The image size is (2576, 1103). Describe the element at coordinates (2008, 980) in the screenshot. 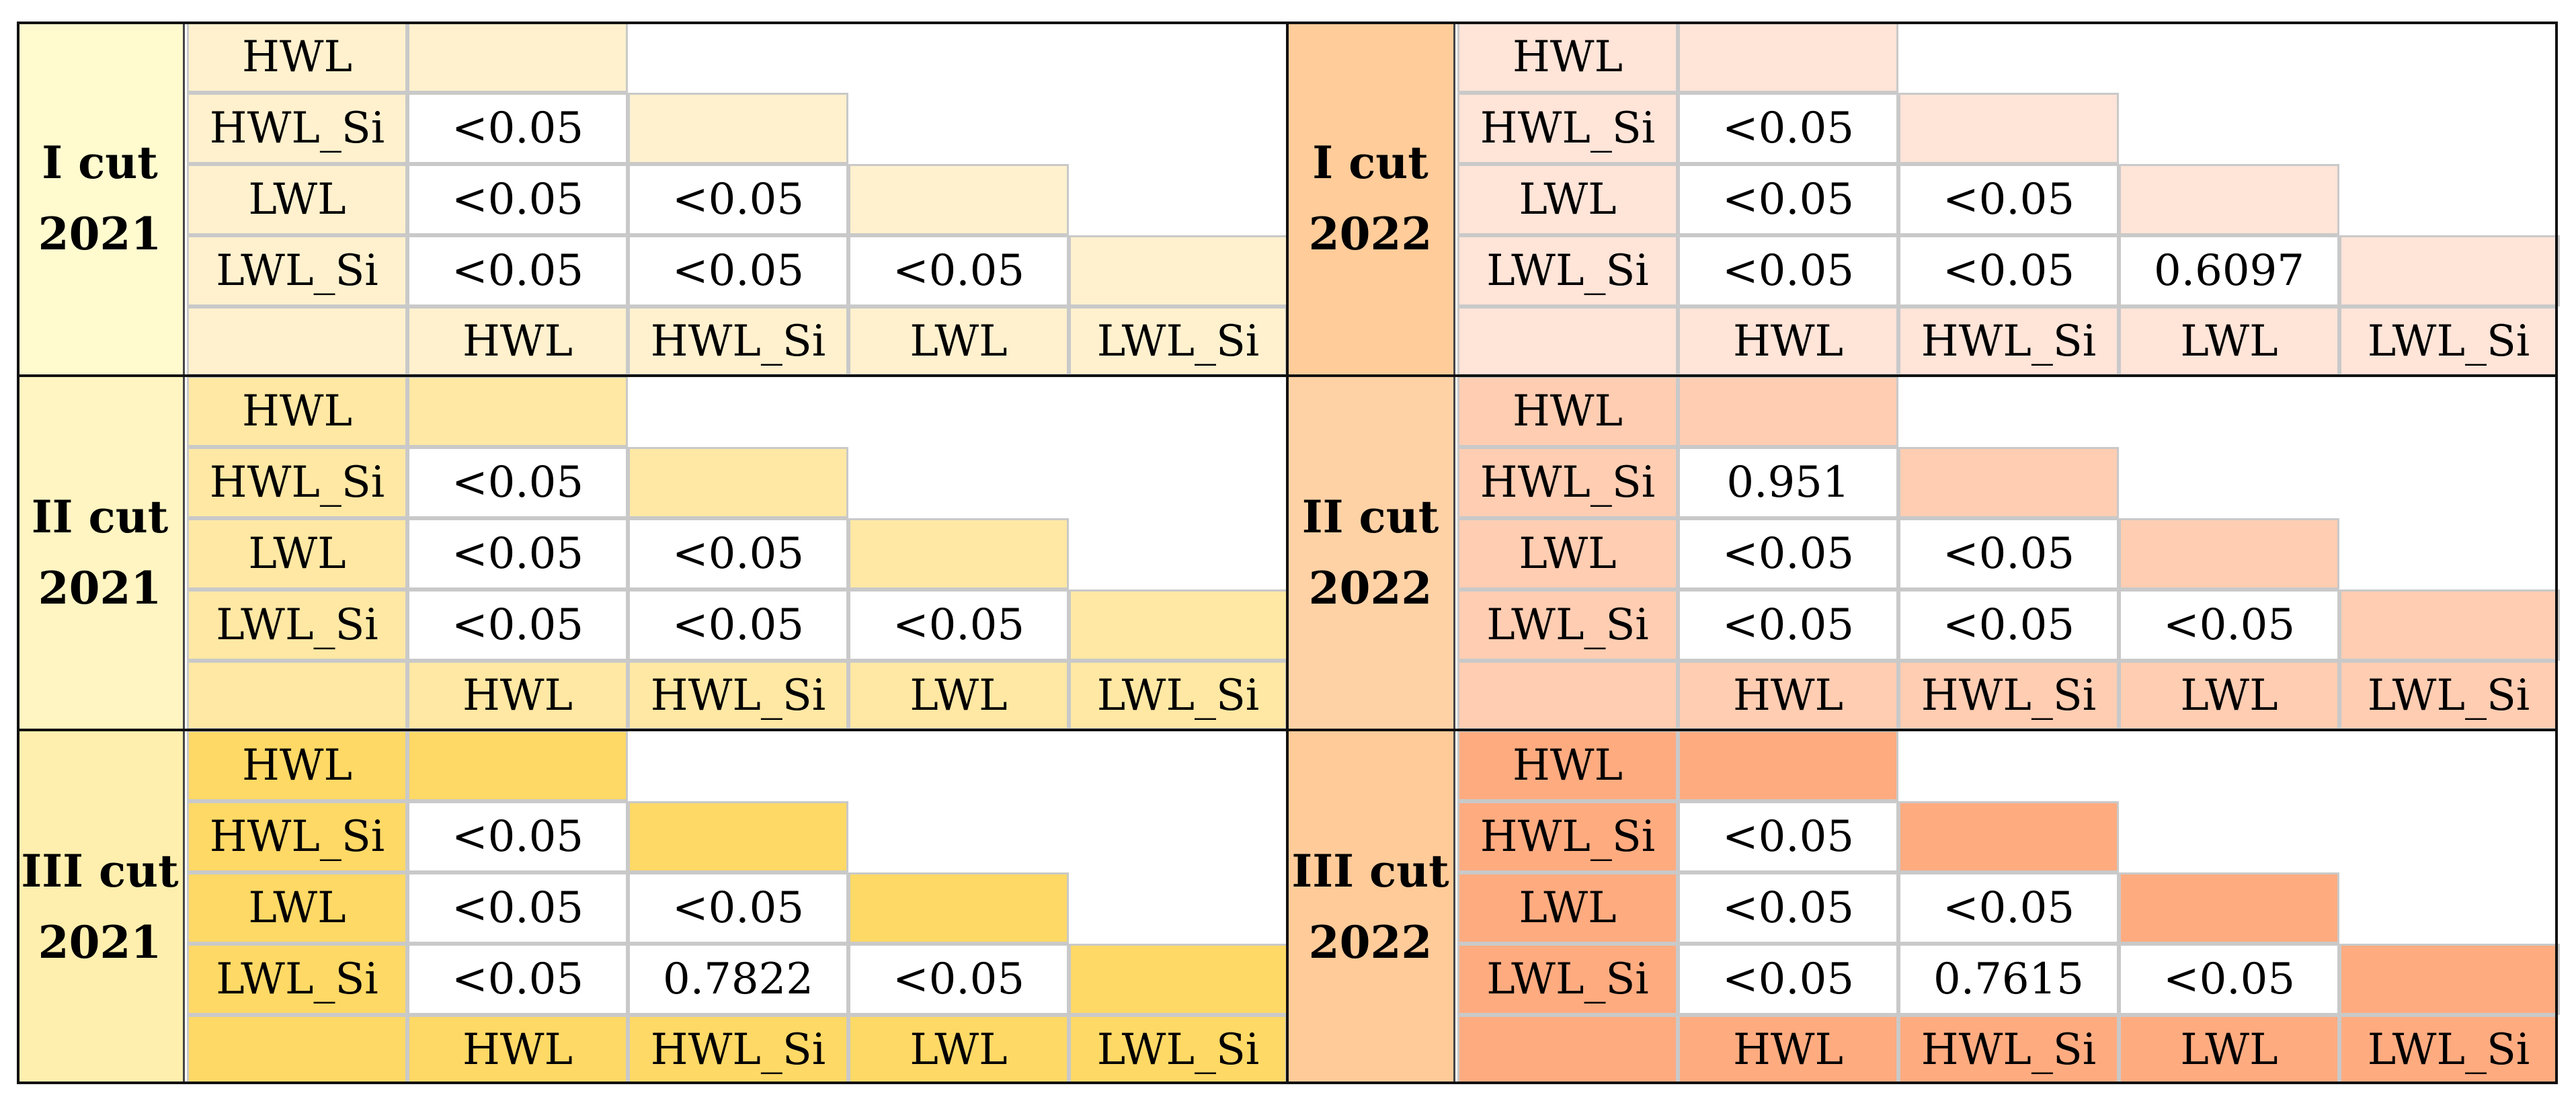

I see `p-value-cell: 0.7615` at that location.